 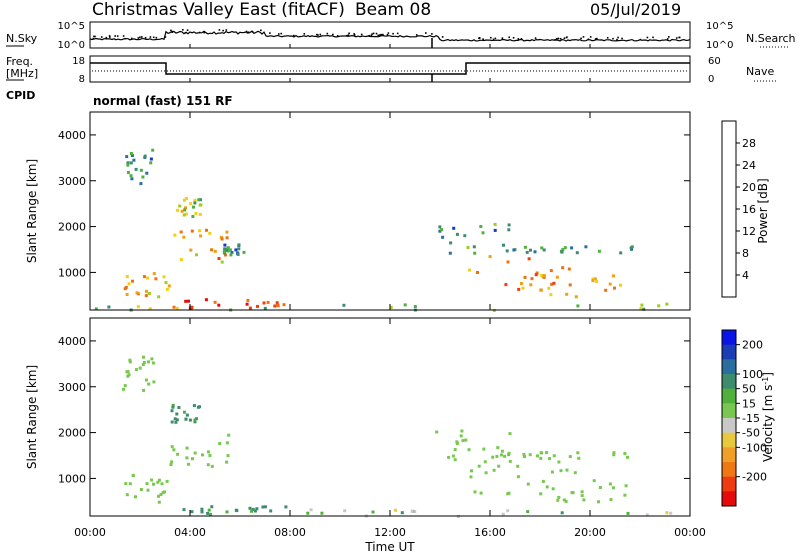 I want to click on colorbar-tick-label: -15, so click(x=751, y=418).